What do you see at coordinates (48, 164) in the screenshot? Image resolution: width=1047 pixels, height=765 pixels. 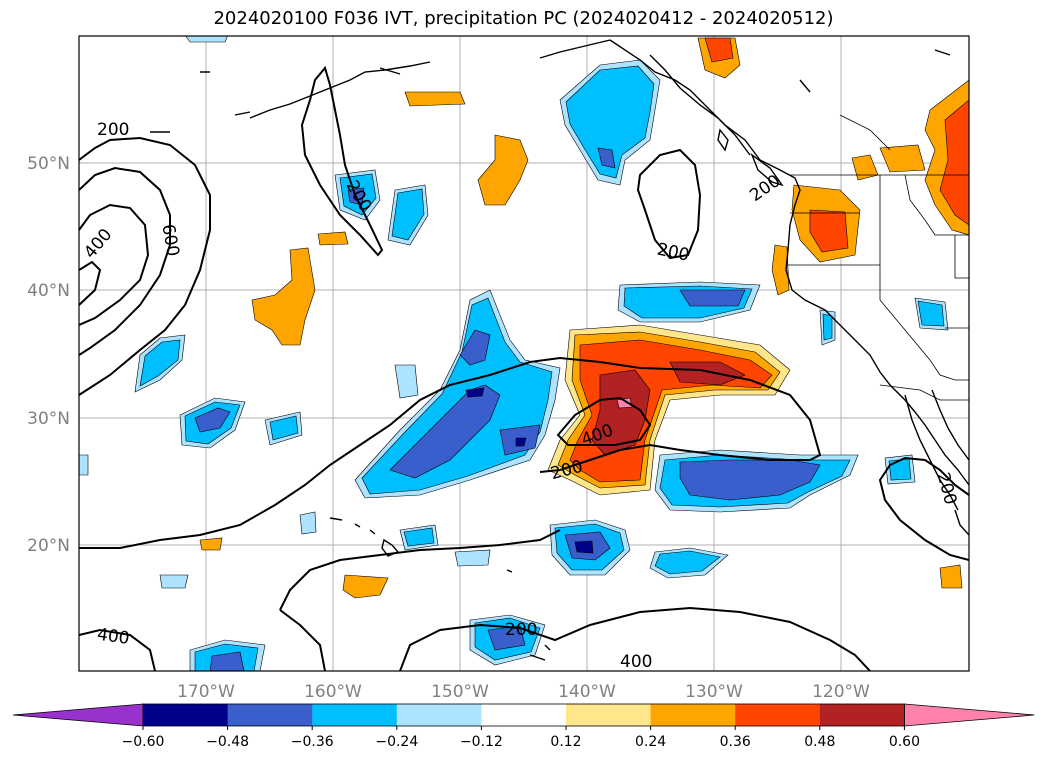 I see `lat-label-50n: 50°N` at bounding box center [48, 164].